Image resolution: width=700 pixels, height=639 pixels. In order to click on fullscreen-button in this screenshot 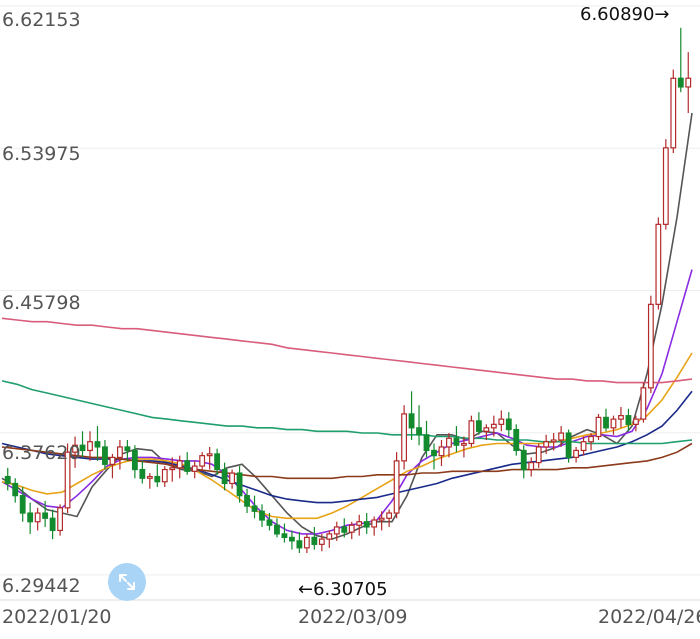, I will do `click(127, 582)`.